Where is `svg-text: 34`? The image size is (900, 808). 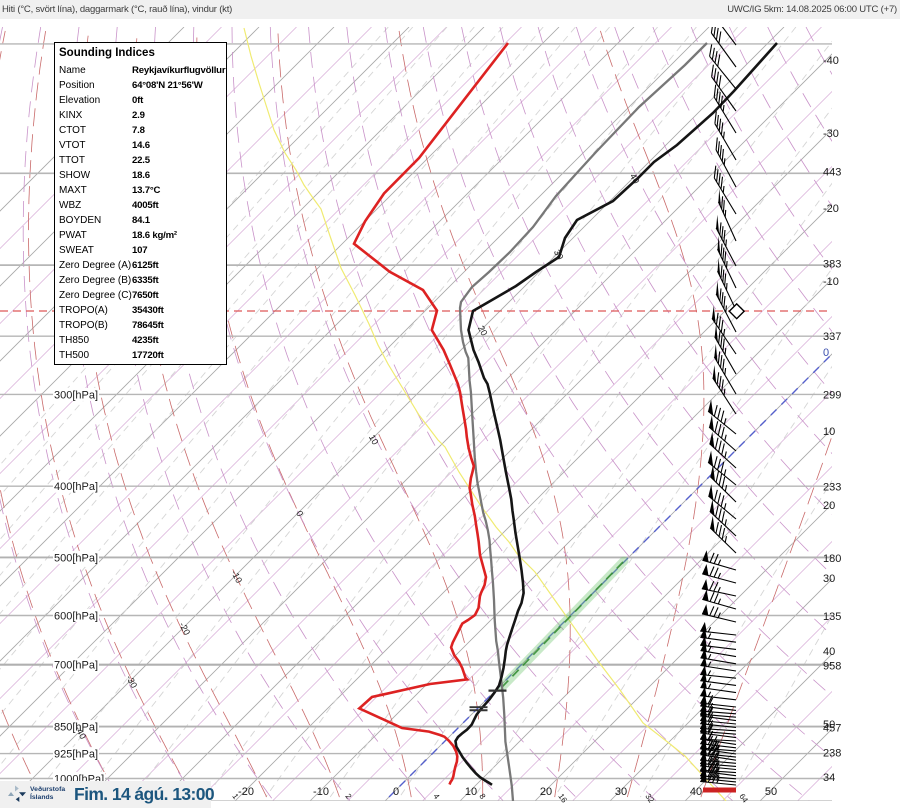 svg-text: 34 is located at coordinates (829, 778).